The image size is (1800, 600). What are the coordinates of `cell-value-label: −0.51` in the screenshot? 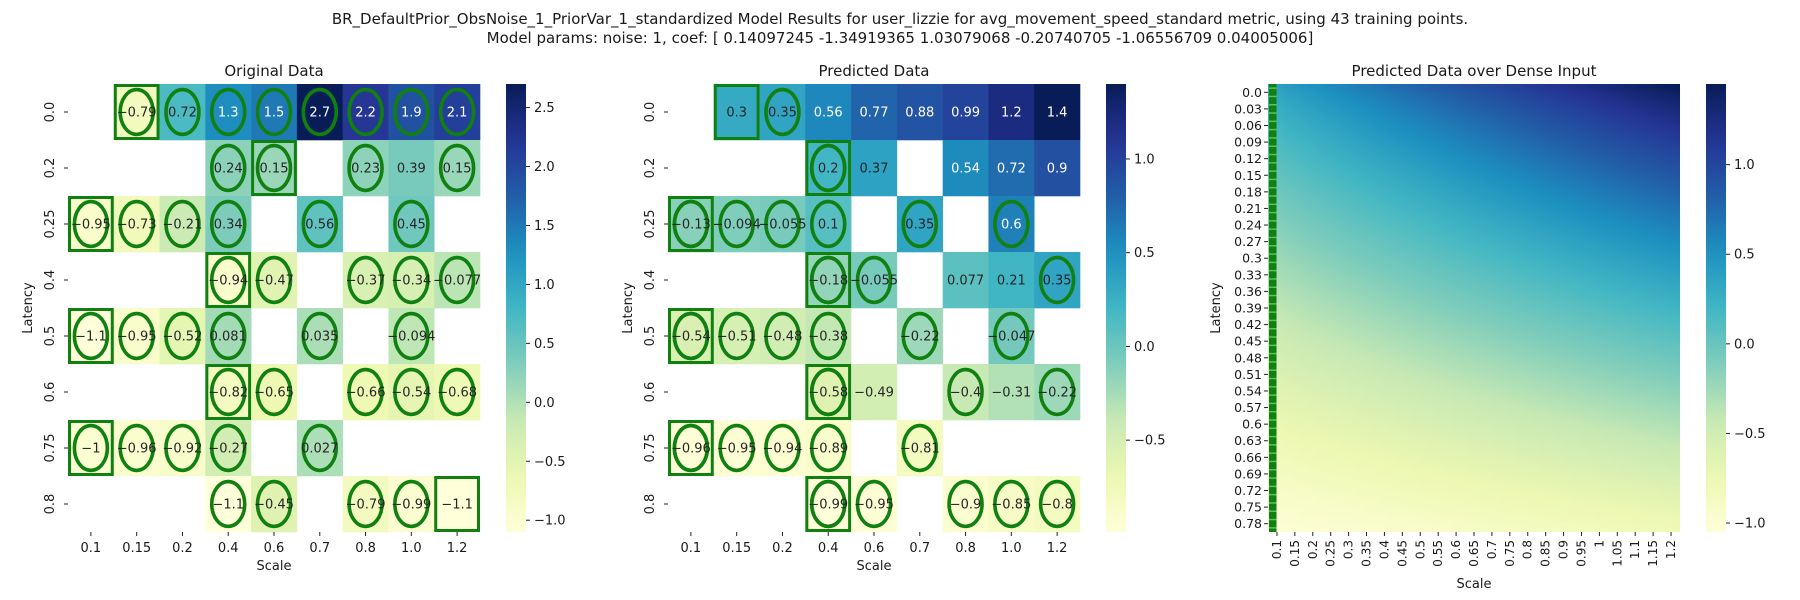 It's located at (737, 337).